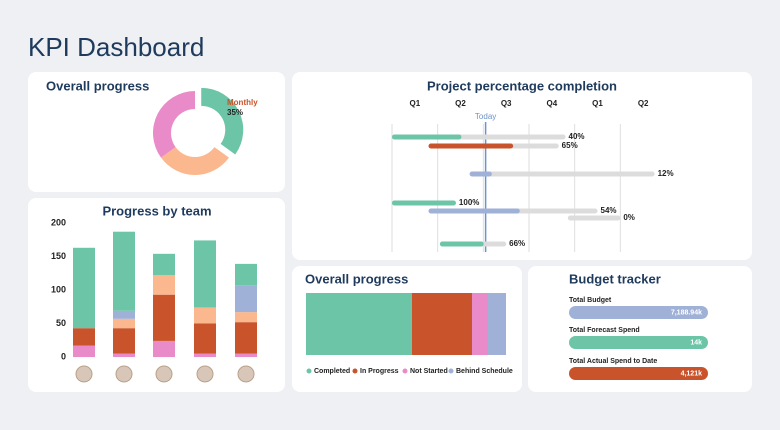  Describe the element at coordinates (156, 210) in the screenshot. I see `chart-title: Progress by team` at that location.